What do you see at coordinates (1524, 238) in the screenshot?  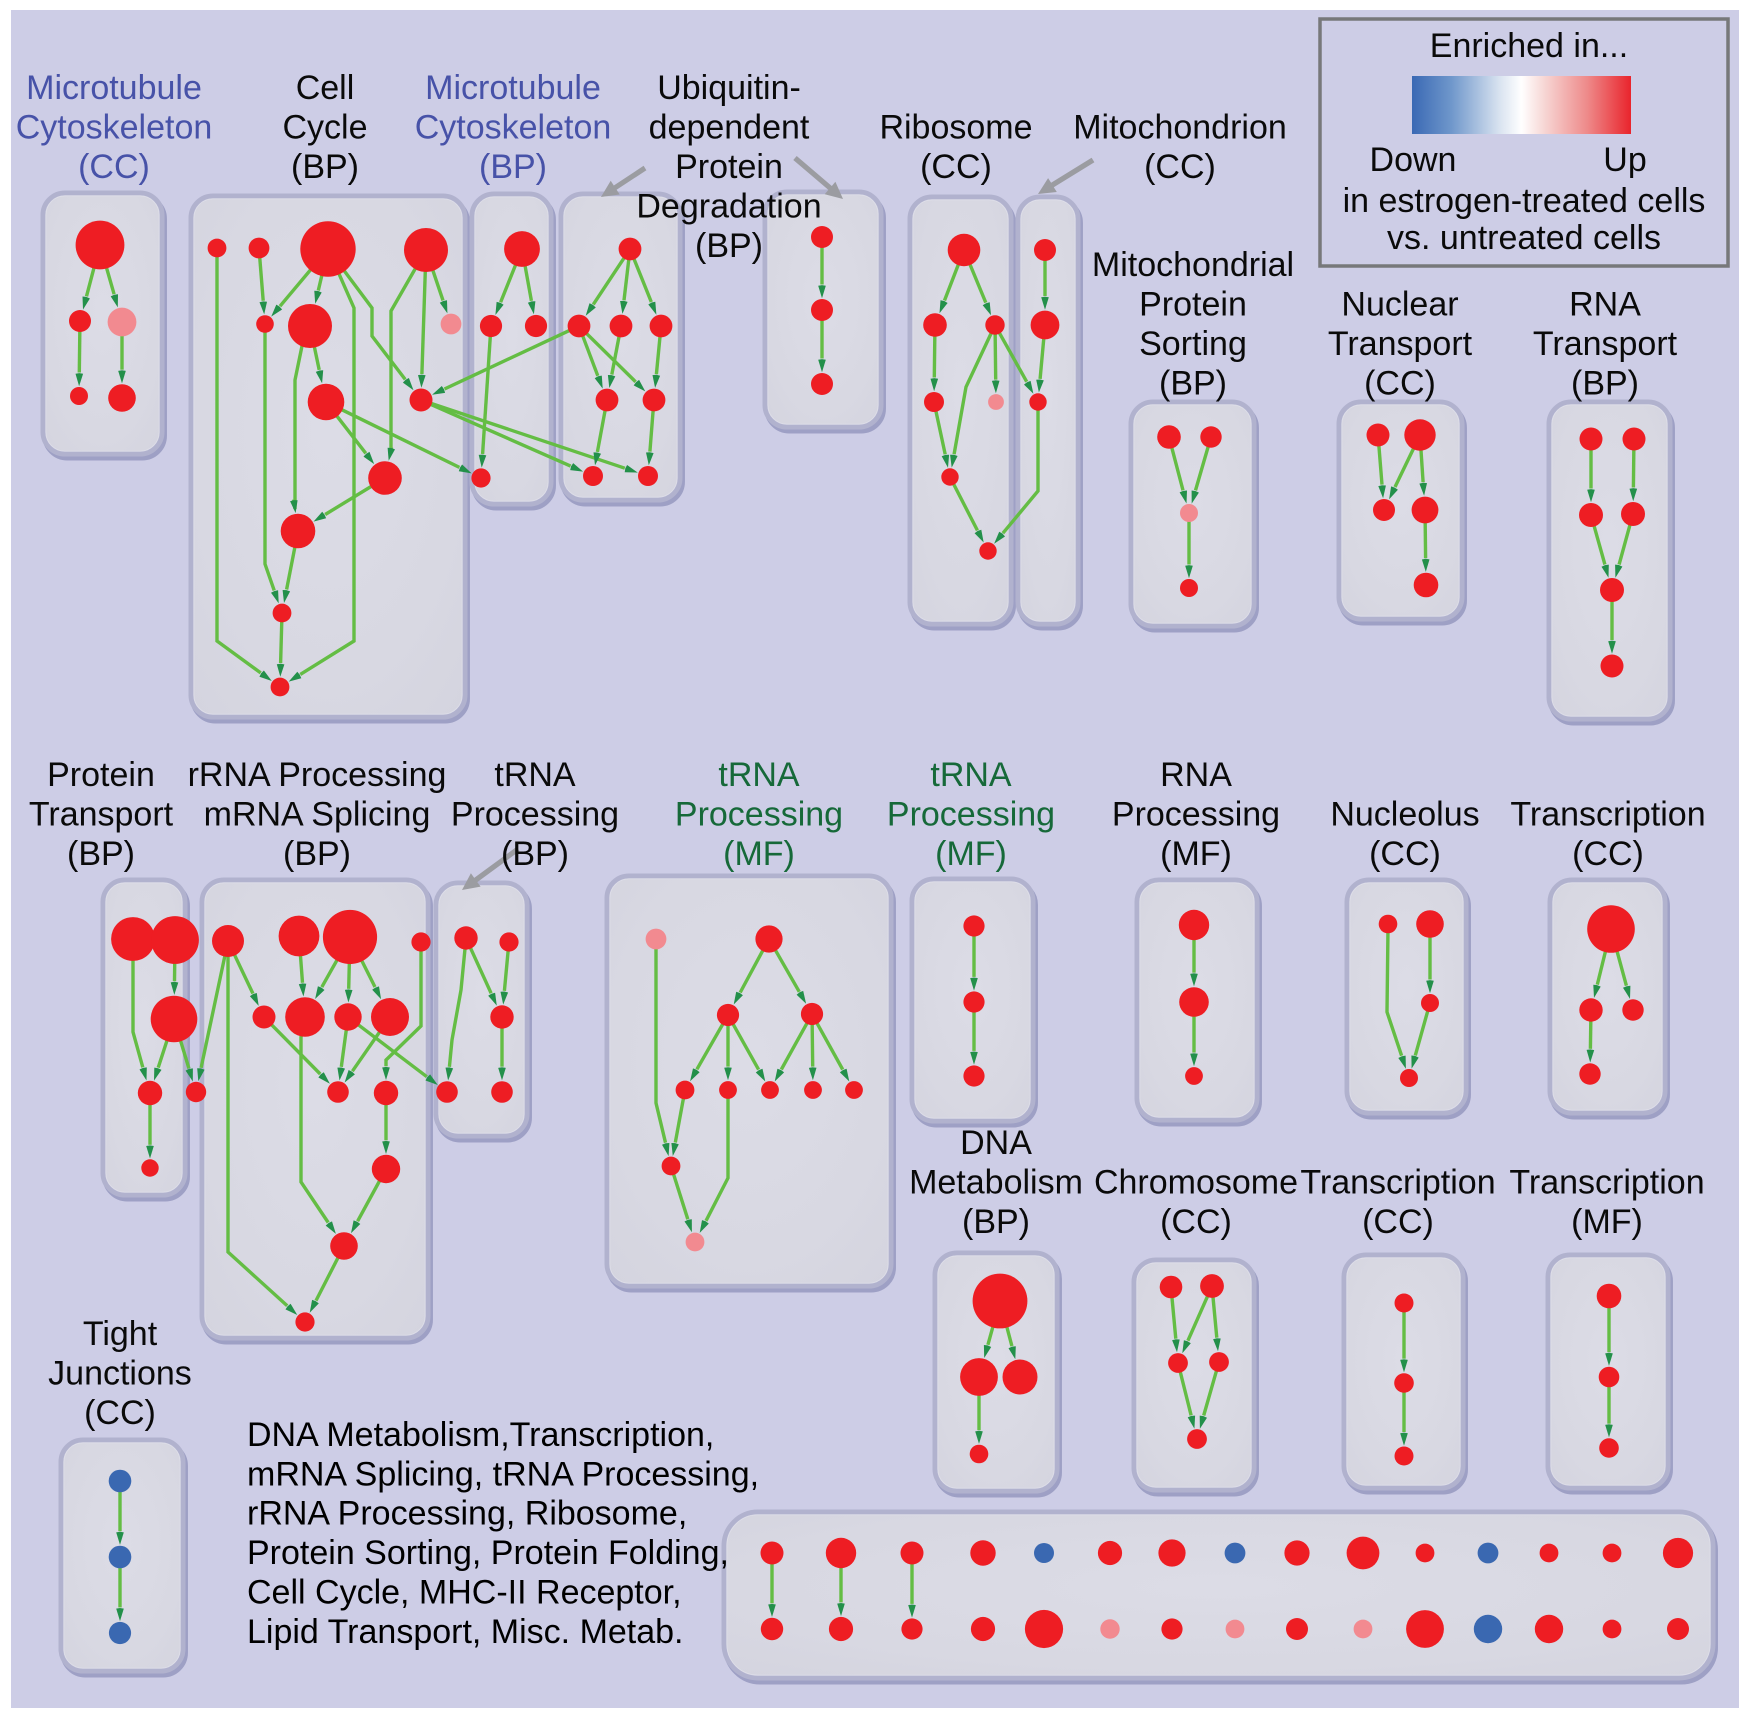 I see `svg-text: vs. untreated cells` at bounding box center [1524, 238].